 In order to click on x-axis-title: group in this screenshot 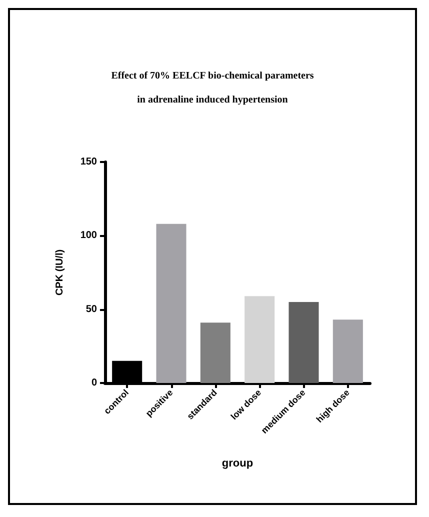, I will do `click(238, 464)`.